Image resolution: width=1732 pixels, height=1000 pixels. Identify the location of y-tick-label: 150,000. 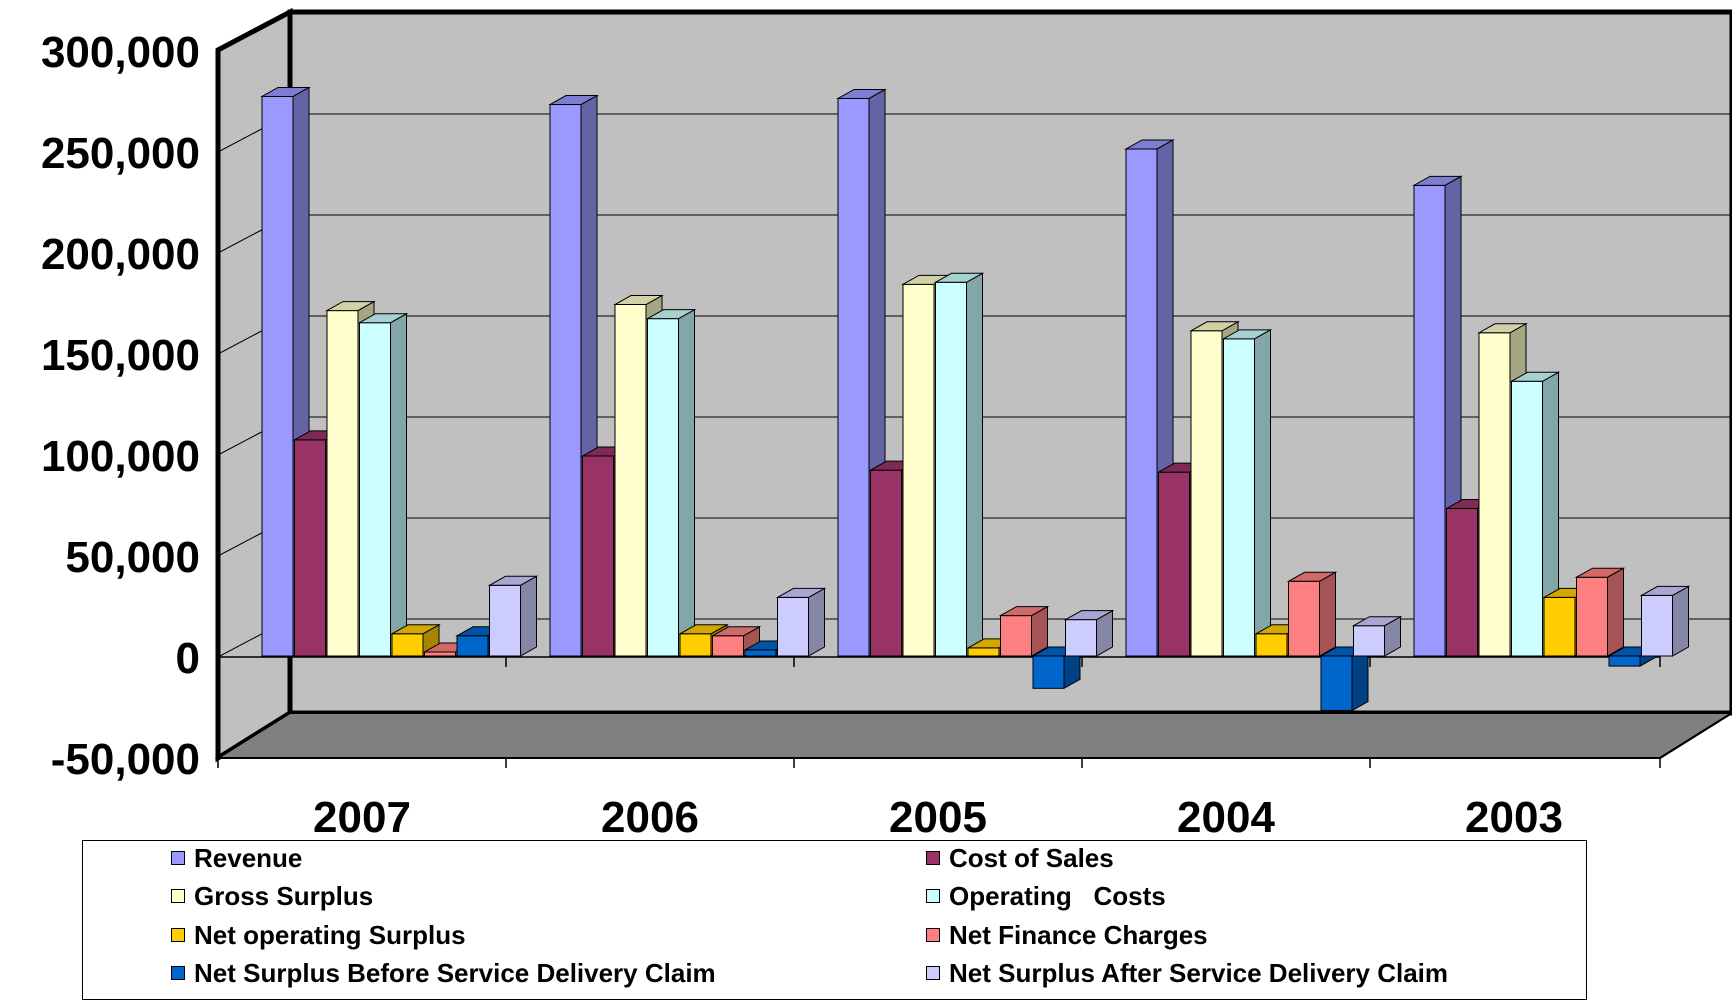
(120, 355).